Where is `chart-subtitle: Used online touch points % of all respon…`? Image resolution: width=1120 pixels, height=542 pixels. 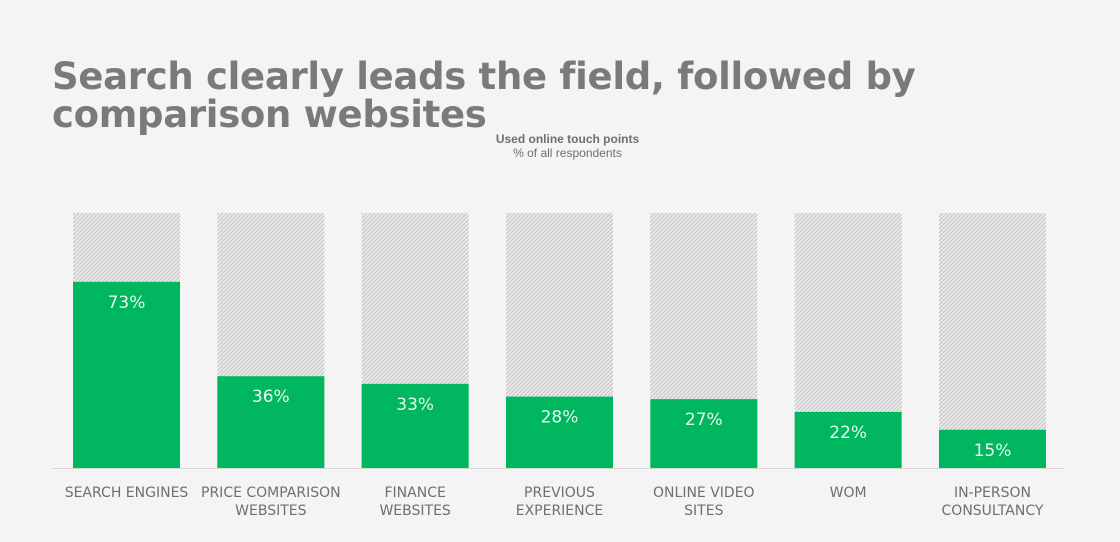 chart-subtitle: Used online touch points % of all respon… is located at coordinates (560, 146).